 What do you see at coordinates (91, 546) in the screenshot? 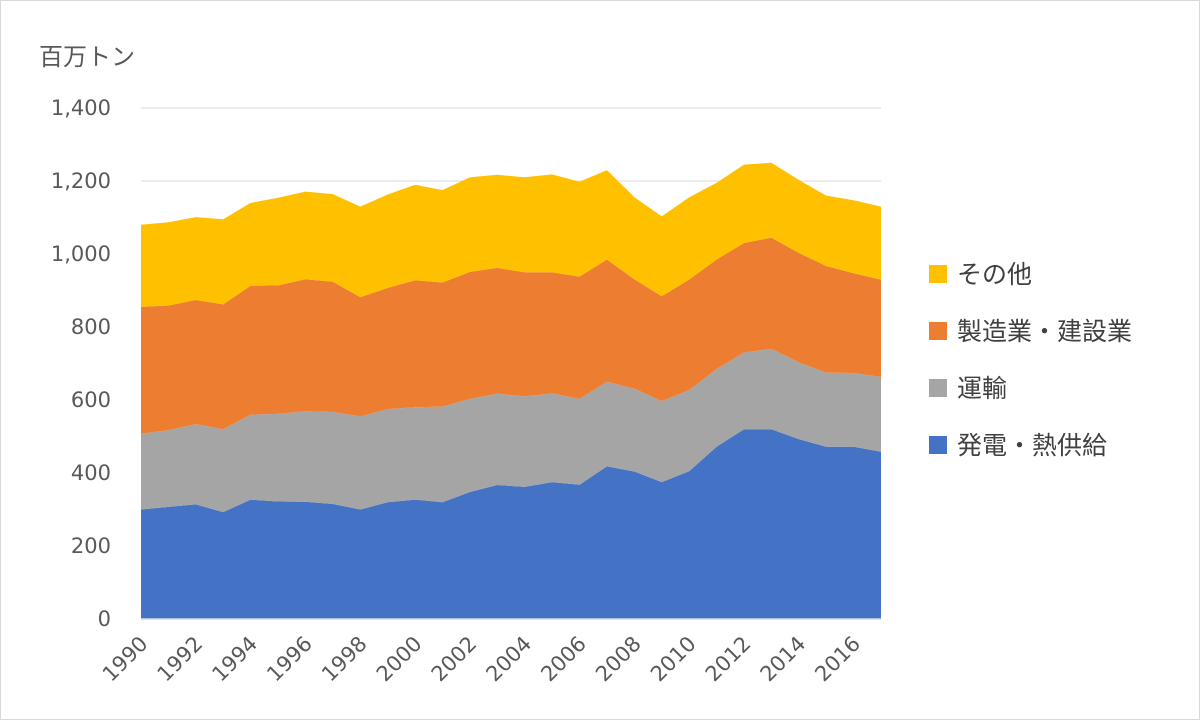
I see `y-tick-label: 200` at bounding box center [91, 546].